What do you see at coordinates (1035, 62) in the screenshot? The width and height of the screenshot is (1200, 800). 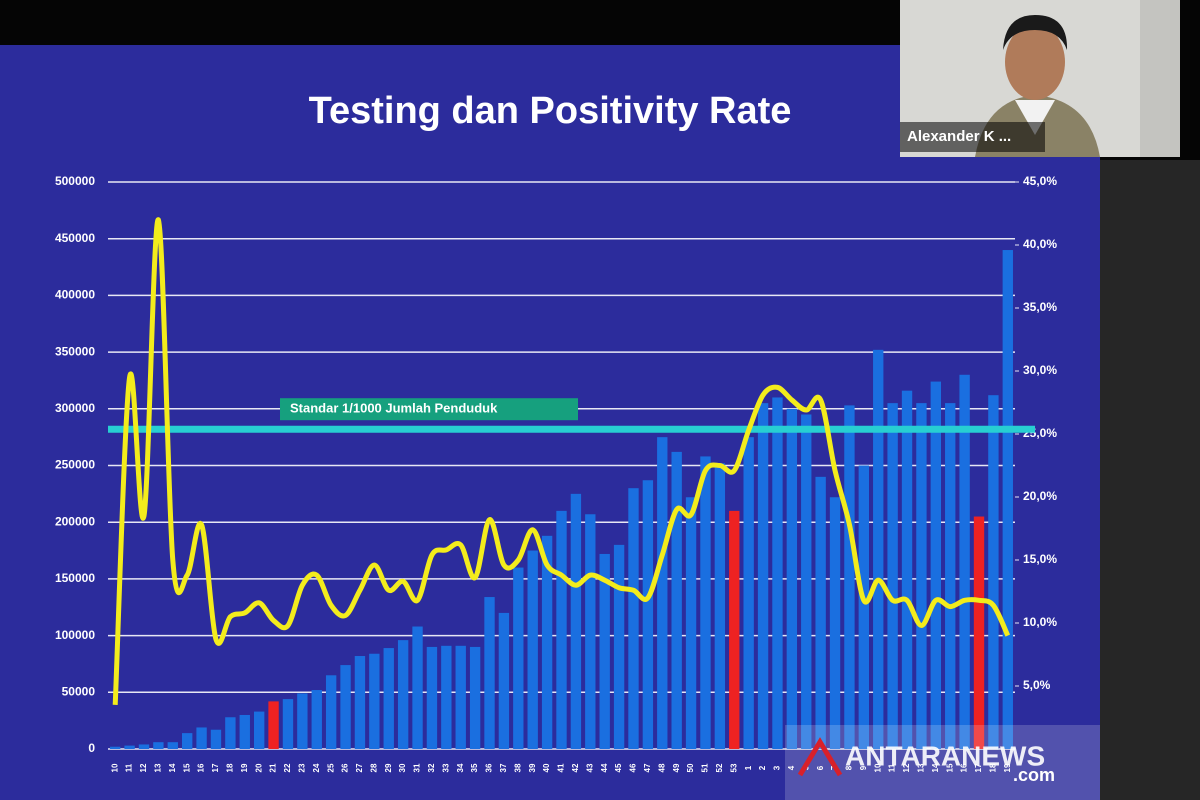 I see `person-head` at bounding box center [1035, 62].